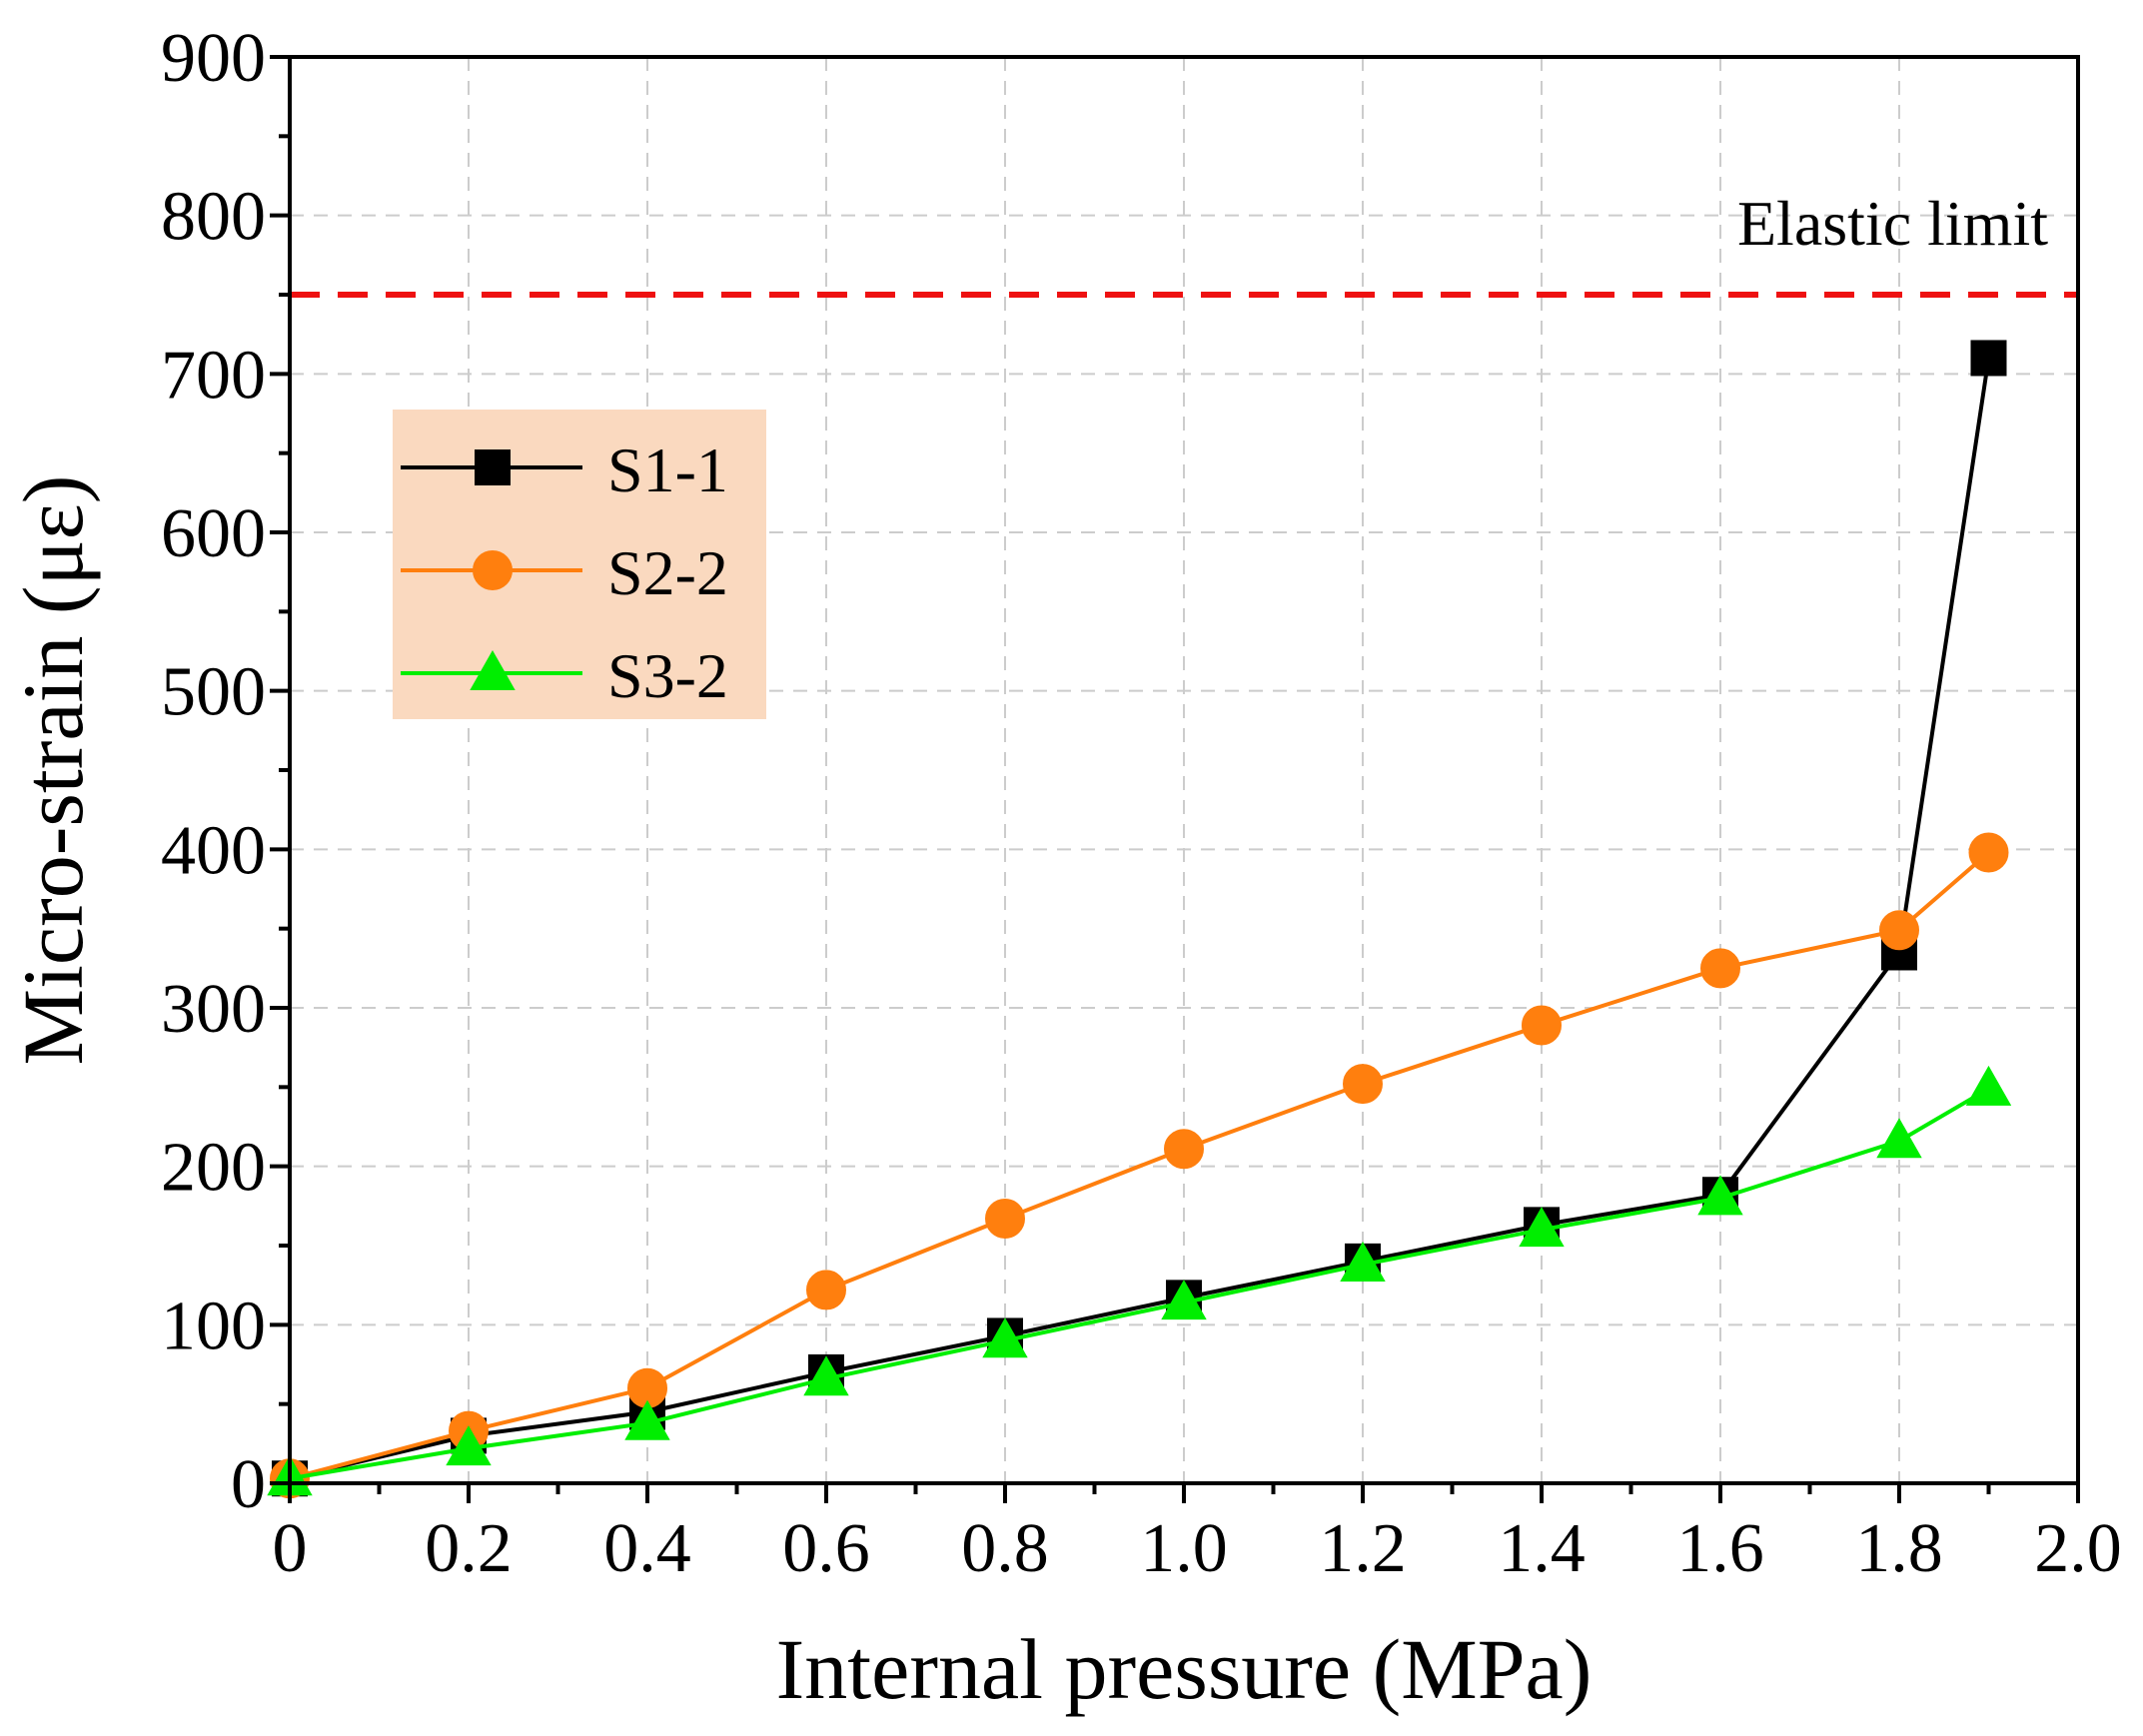  Describe the element at coordinates (667, 675) in the screenshot. I see `legend-label-S3-2: S3-2` at that location.